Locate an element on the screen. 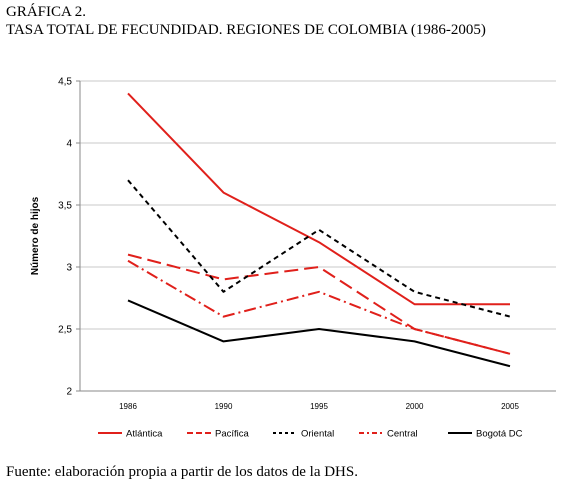  series-line-central is located at coordinates (319, 307).